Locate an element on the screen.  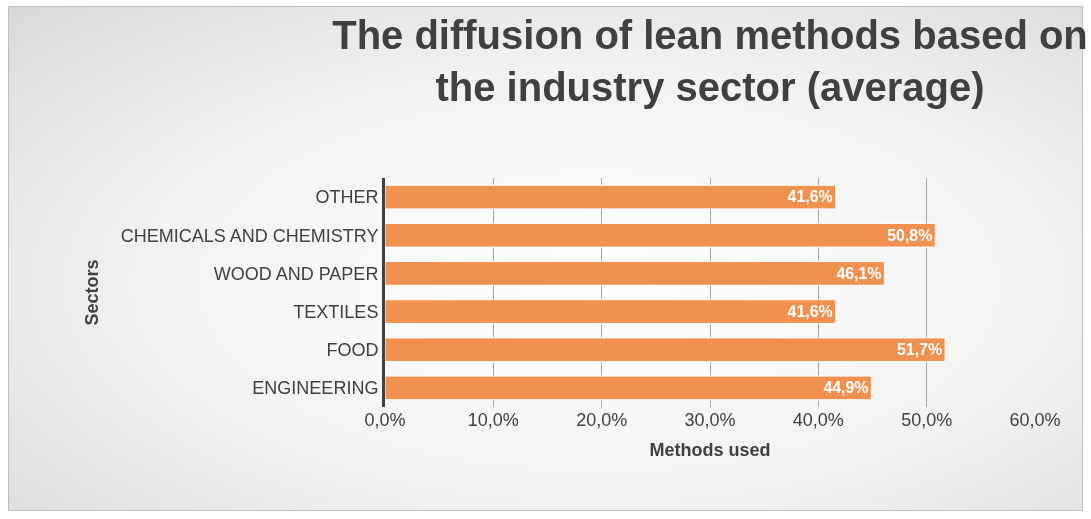
x-tick-label: 0,0% is located at coordinates (385, 420).